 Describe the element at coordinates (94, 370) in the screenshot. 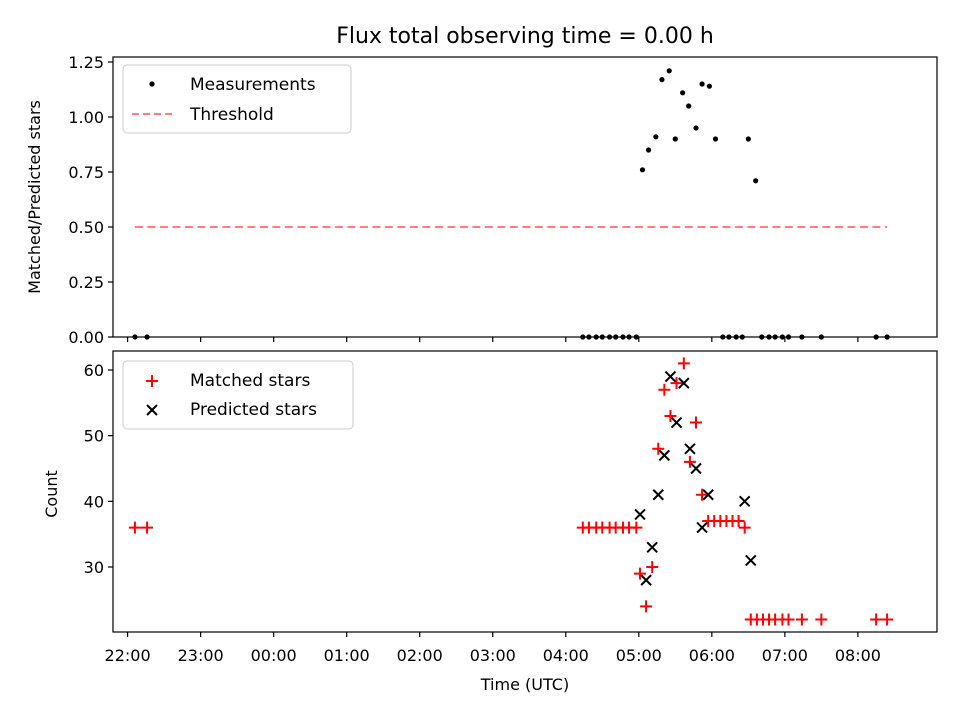

I see `bottom-y-tick-label: 60` at that location.